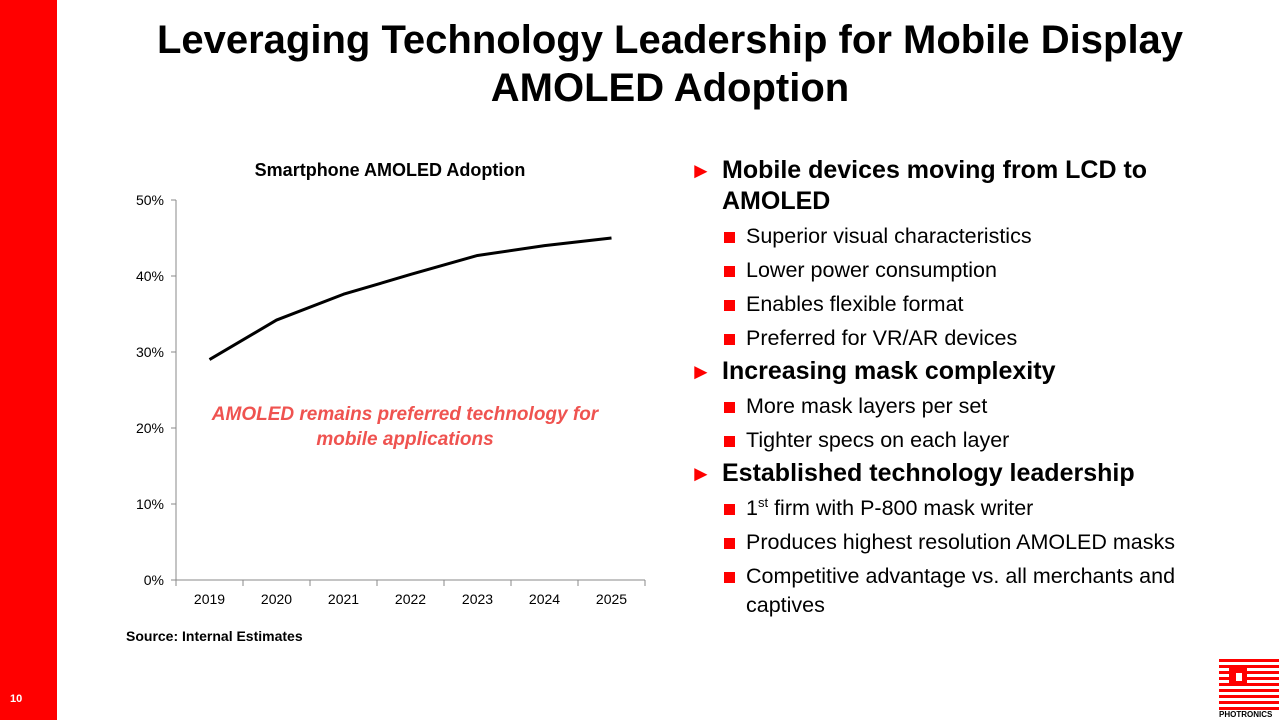 The width and height of the screenshot is (1280, 720). Describe the element at coordinates (150, 200) in the screenshot. I see `y-tick-label: 50%` at that location.